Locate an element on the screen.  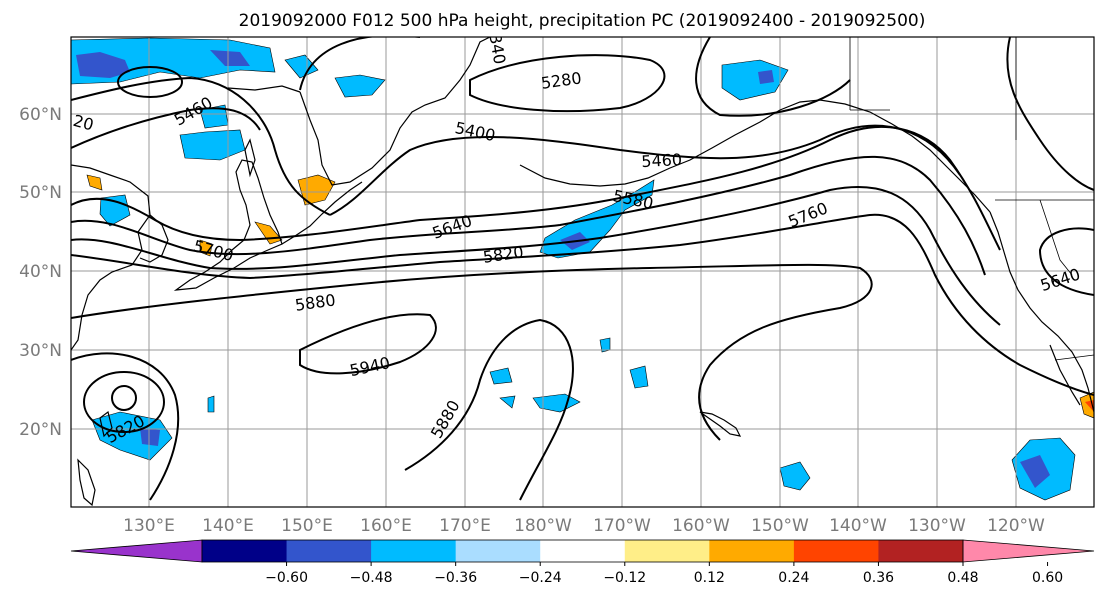
contour-label: 5460 is located at coordinates (662, 160).